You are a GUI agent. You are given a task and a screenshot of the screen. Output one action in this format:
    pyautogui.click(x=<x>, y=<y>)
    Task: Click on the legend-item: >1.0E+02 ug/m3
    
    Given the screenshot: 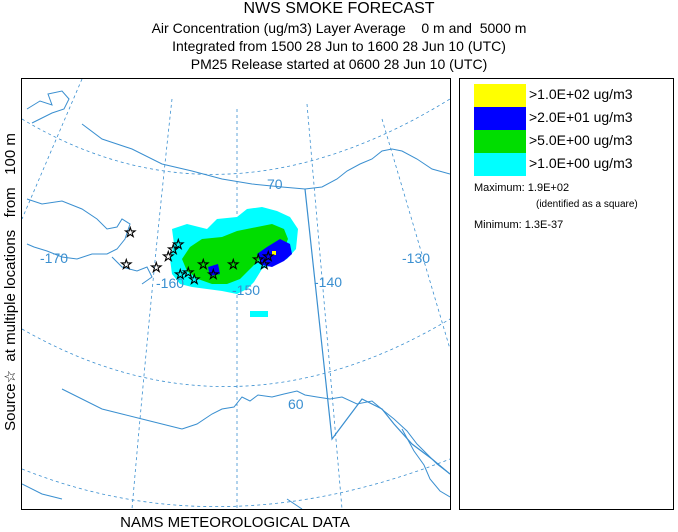 What is the action you would take?
    pyautogui.click(x=569, y=95)
    